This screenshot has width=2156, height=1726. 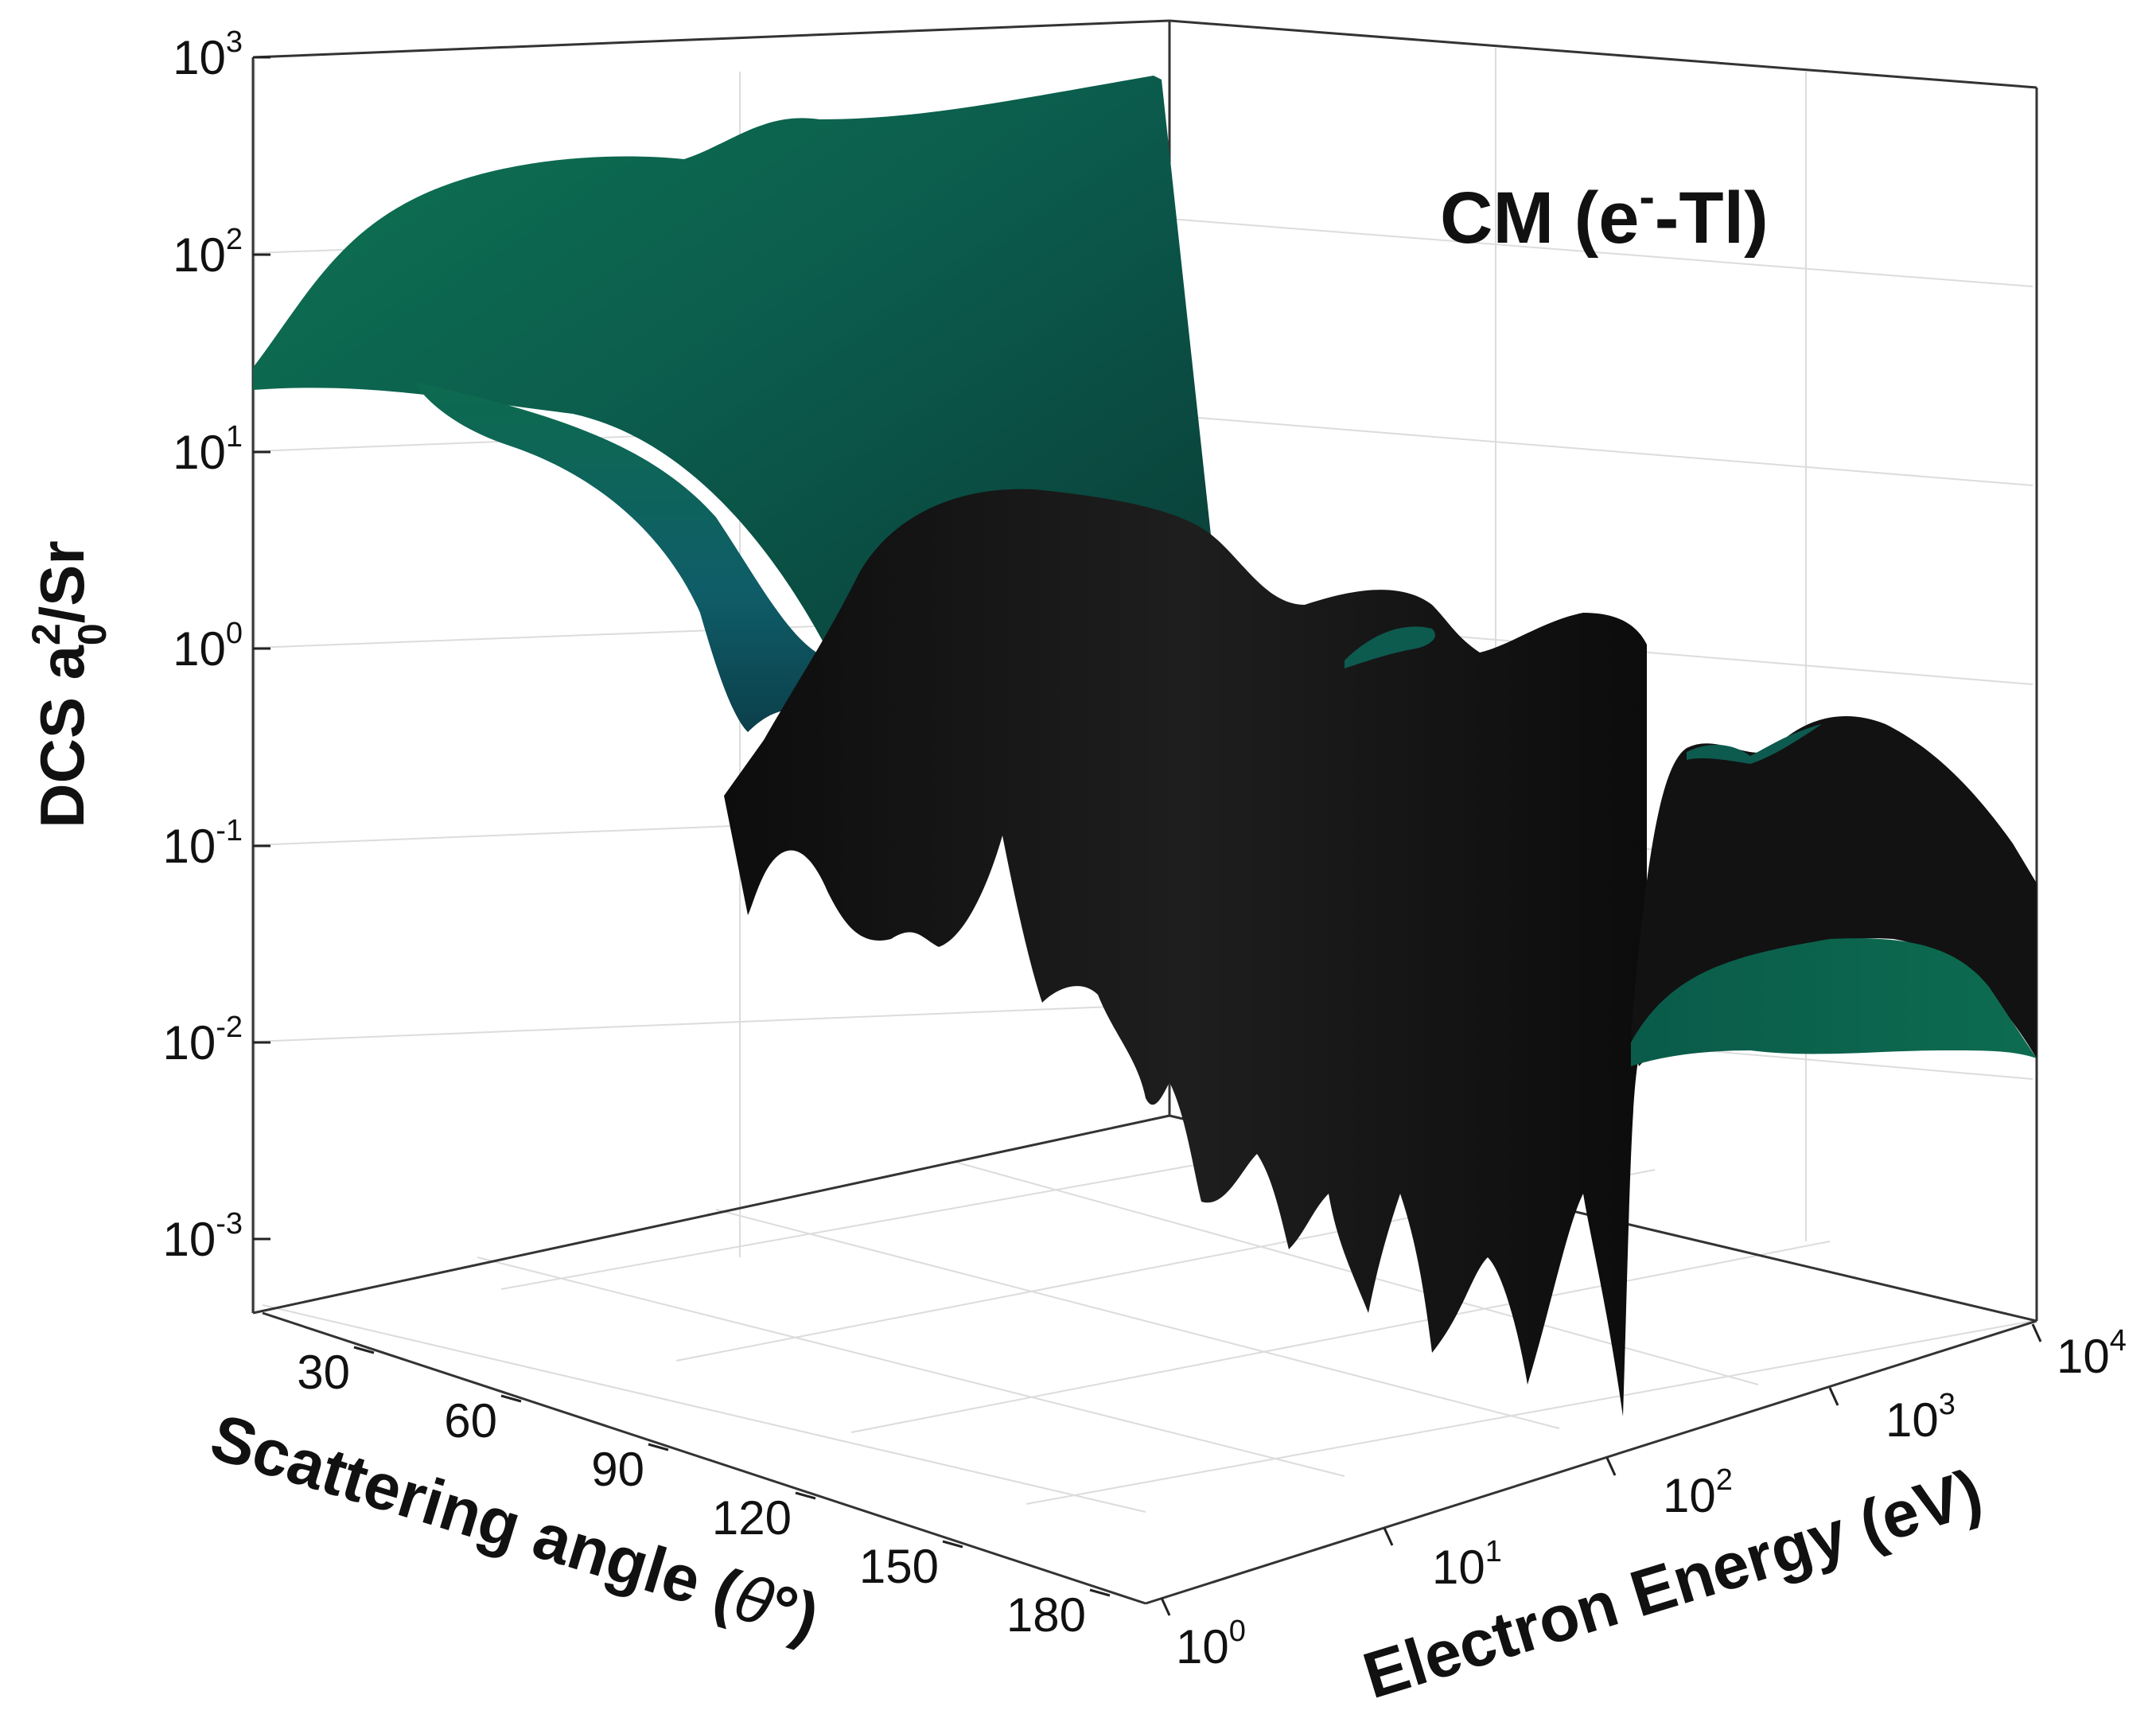 What do you see at coordinates (208, 449) in the screenshot?
I see `z-tick-label: 10¹` at bounding box center [208, 449].